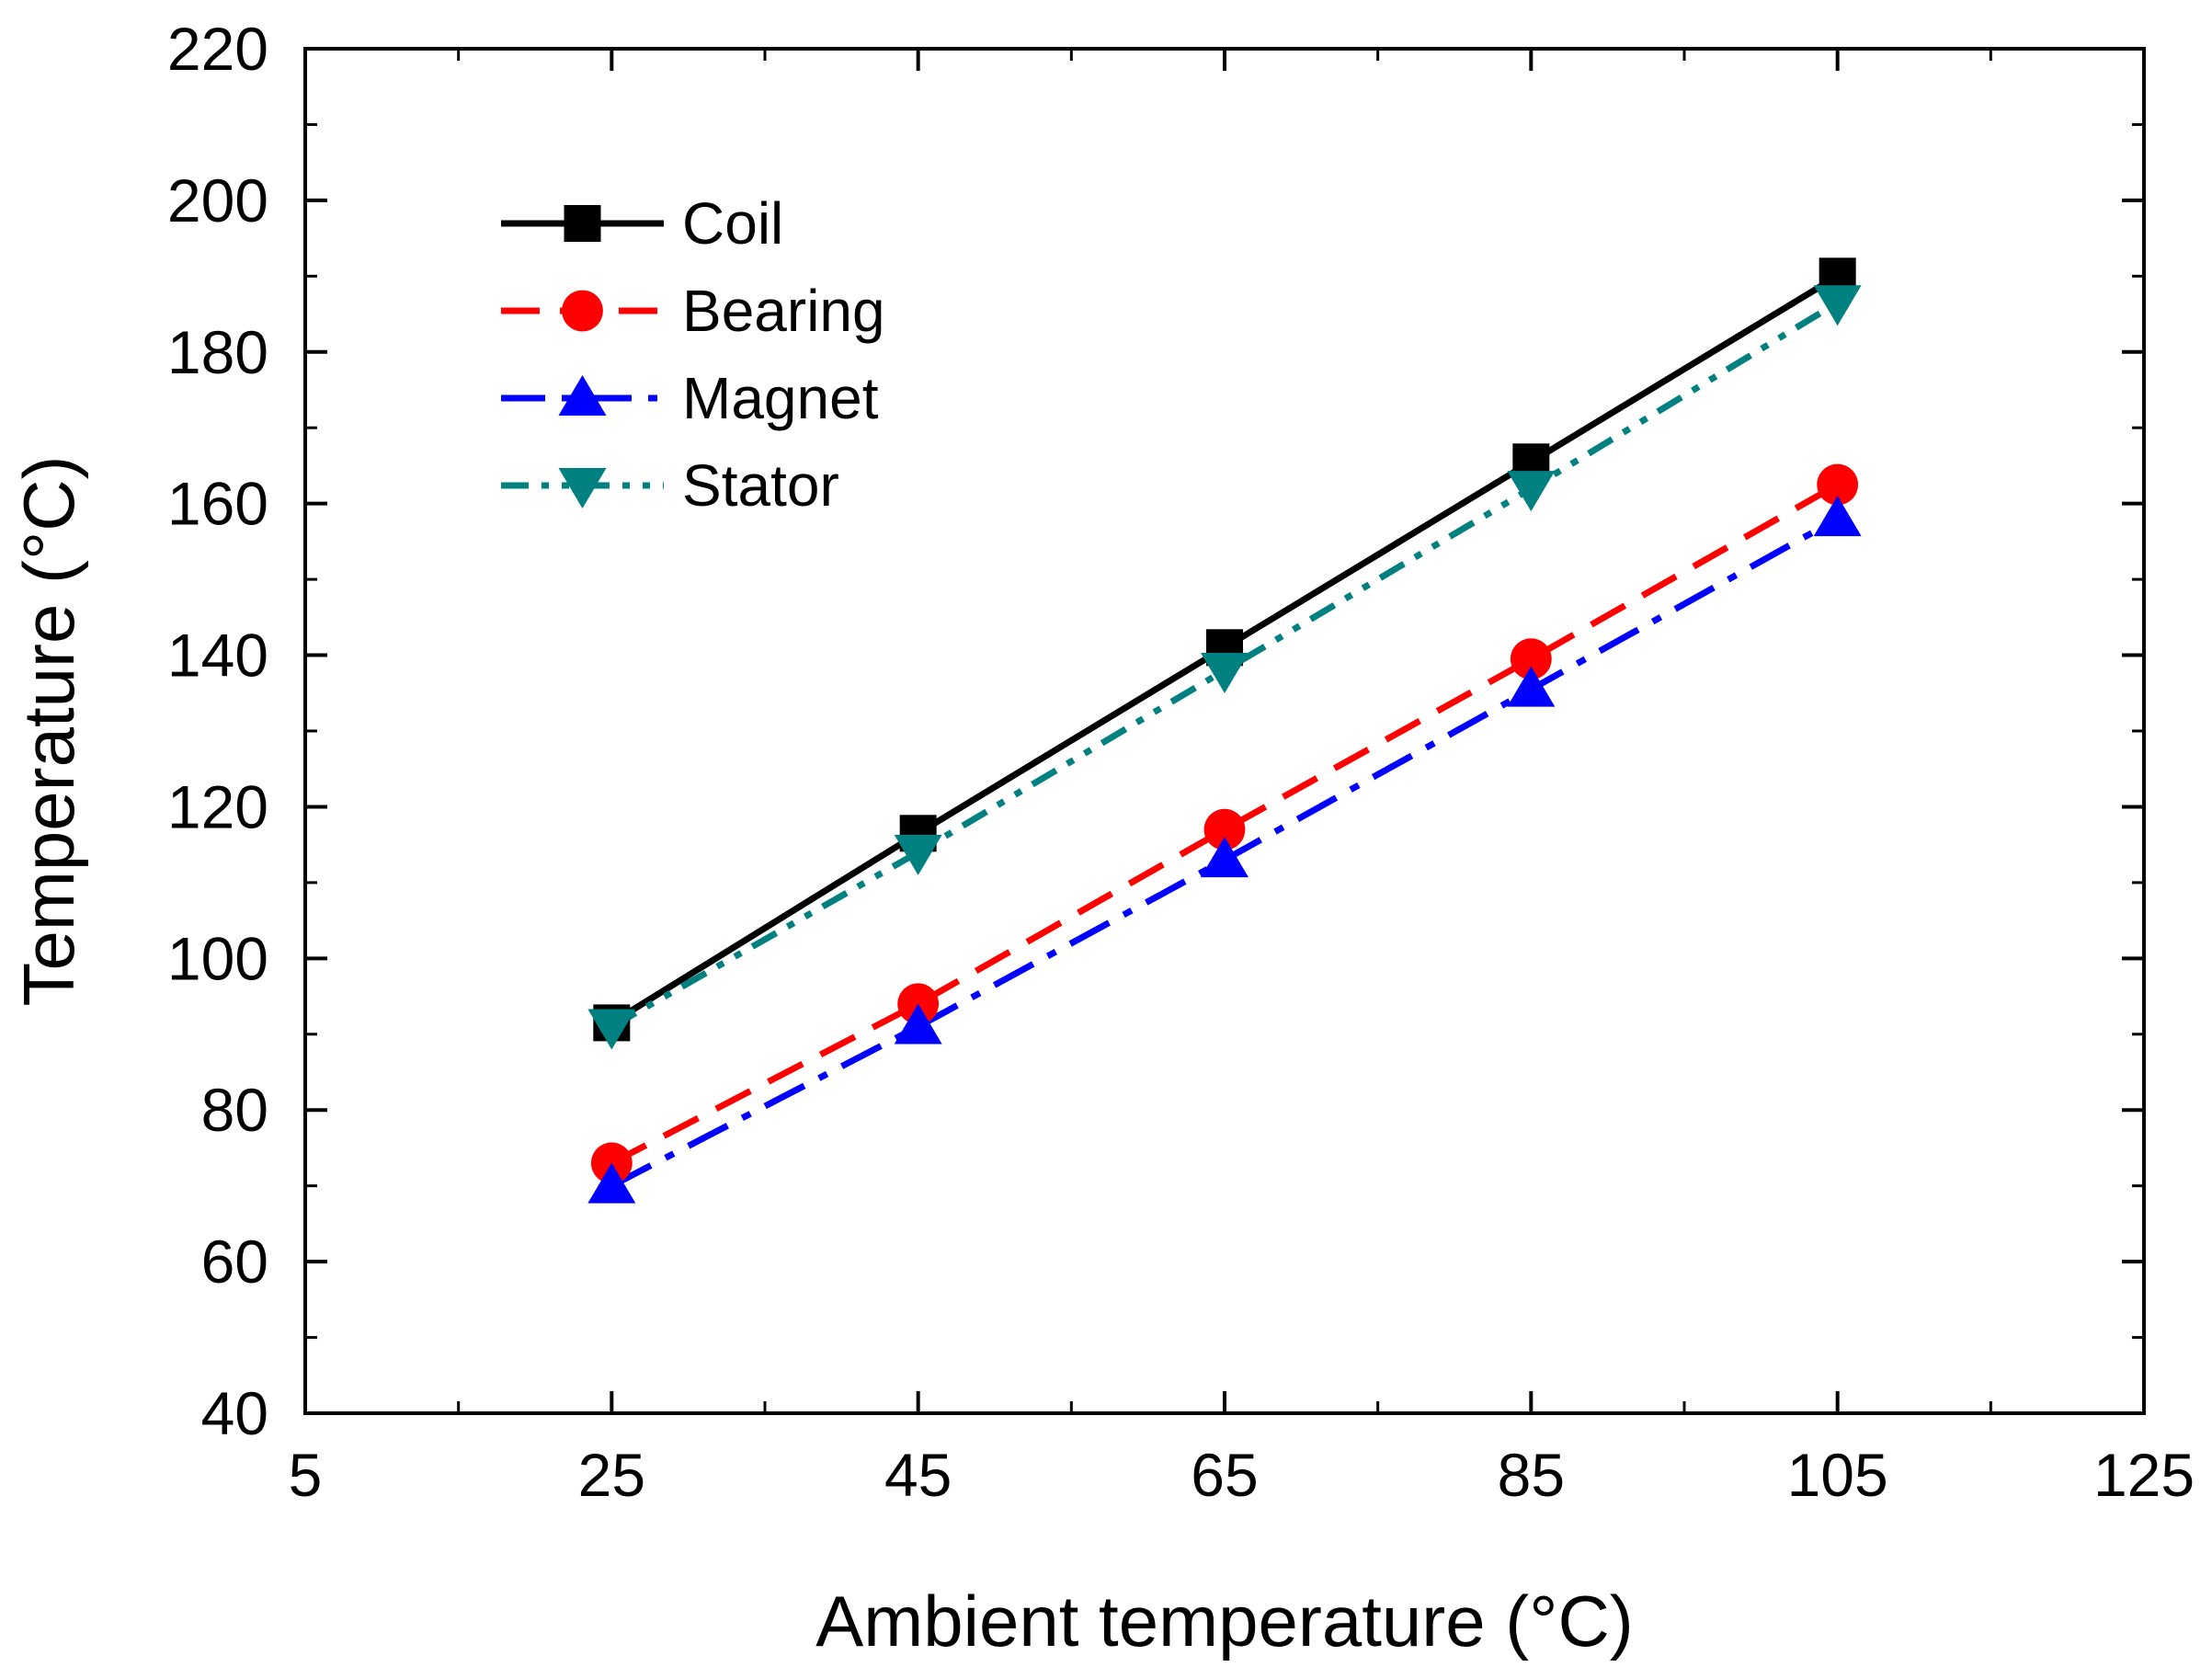 The image size is (2212, 1667). What do you see at coordinates (217, 656) in the screenshot?
I see `y-tick-label: 140` at bounding box center [217, 656].